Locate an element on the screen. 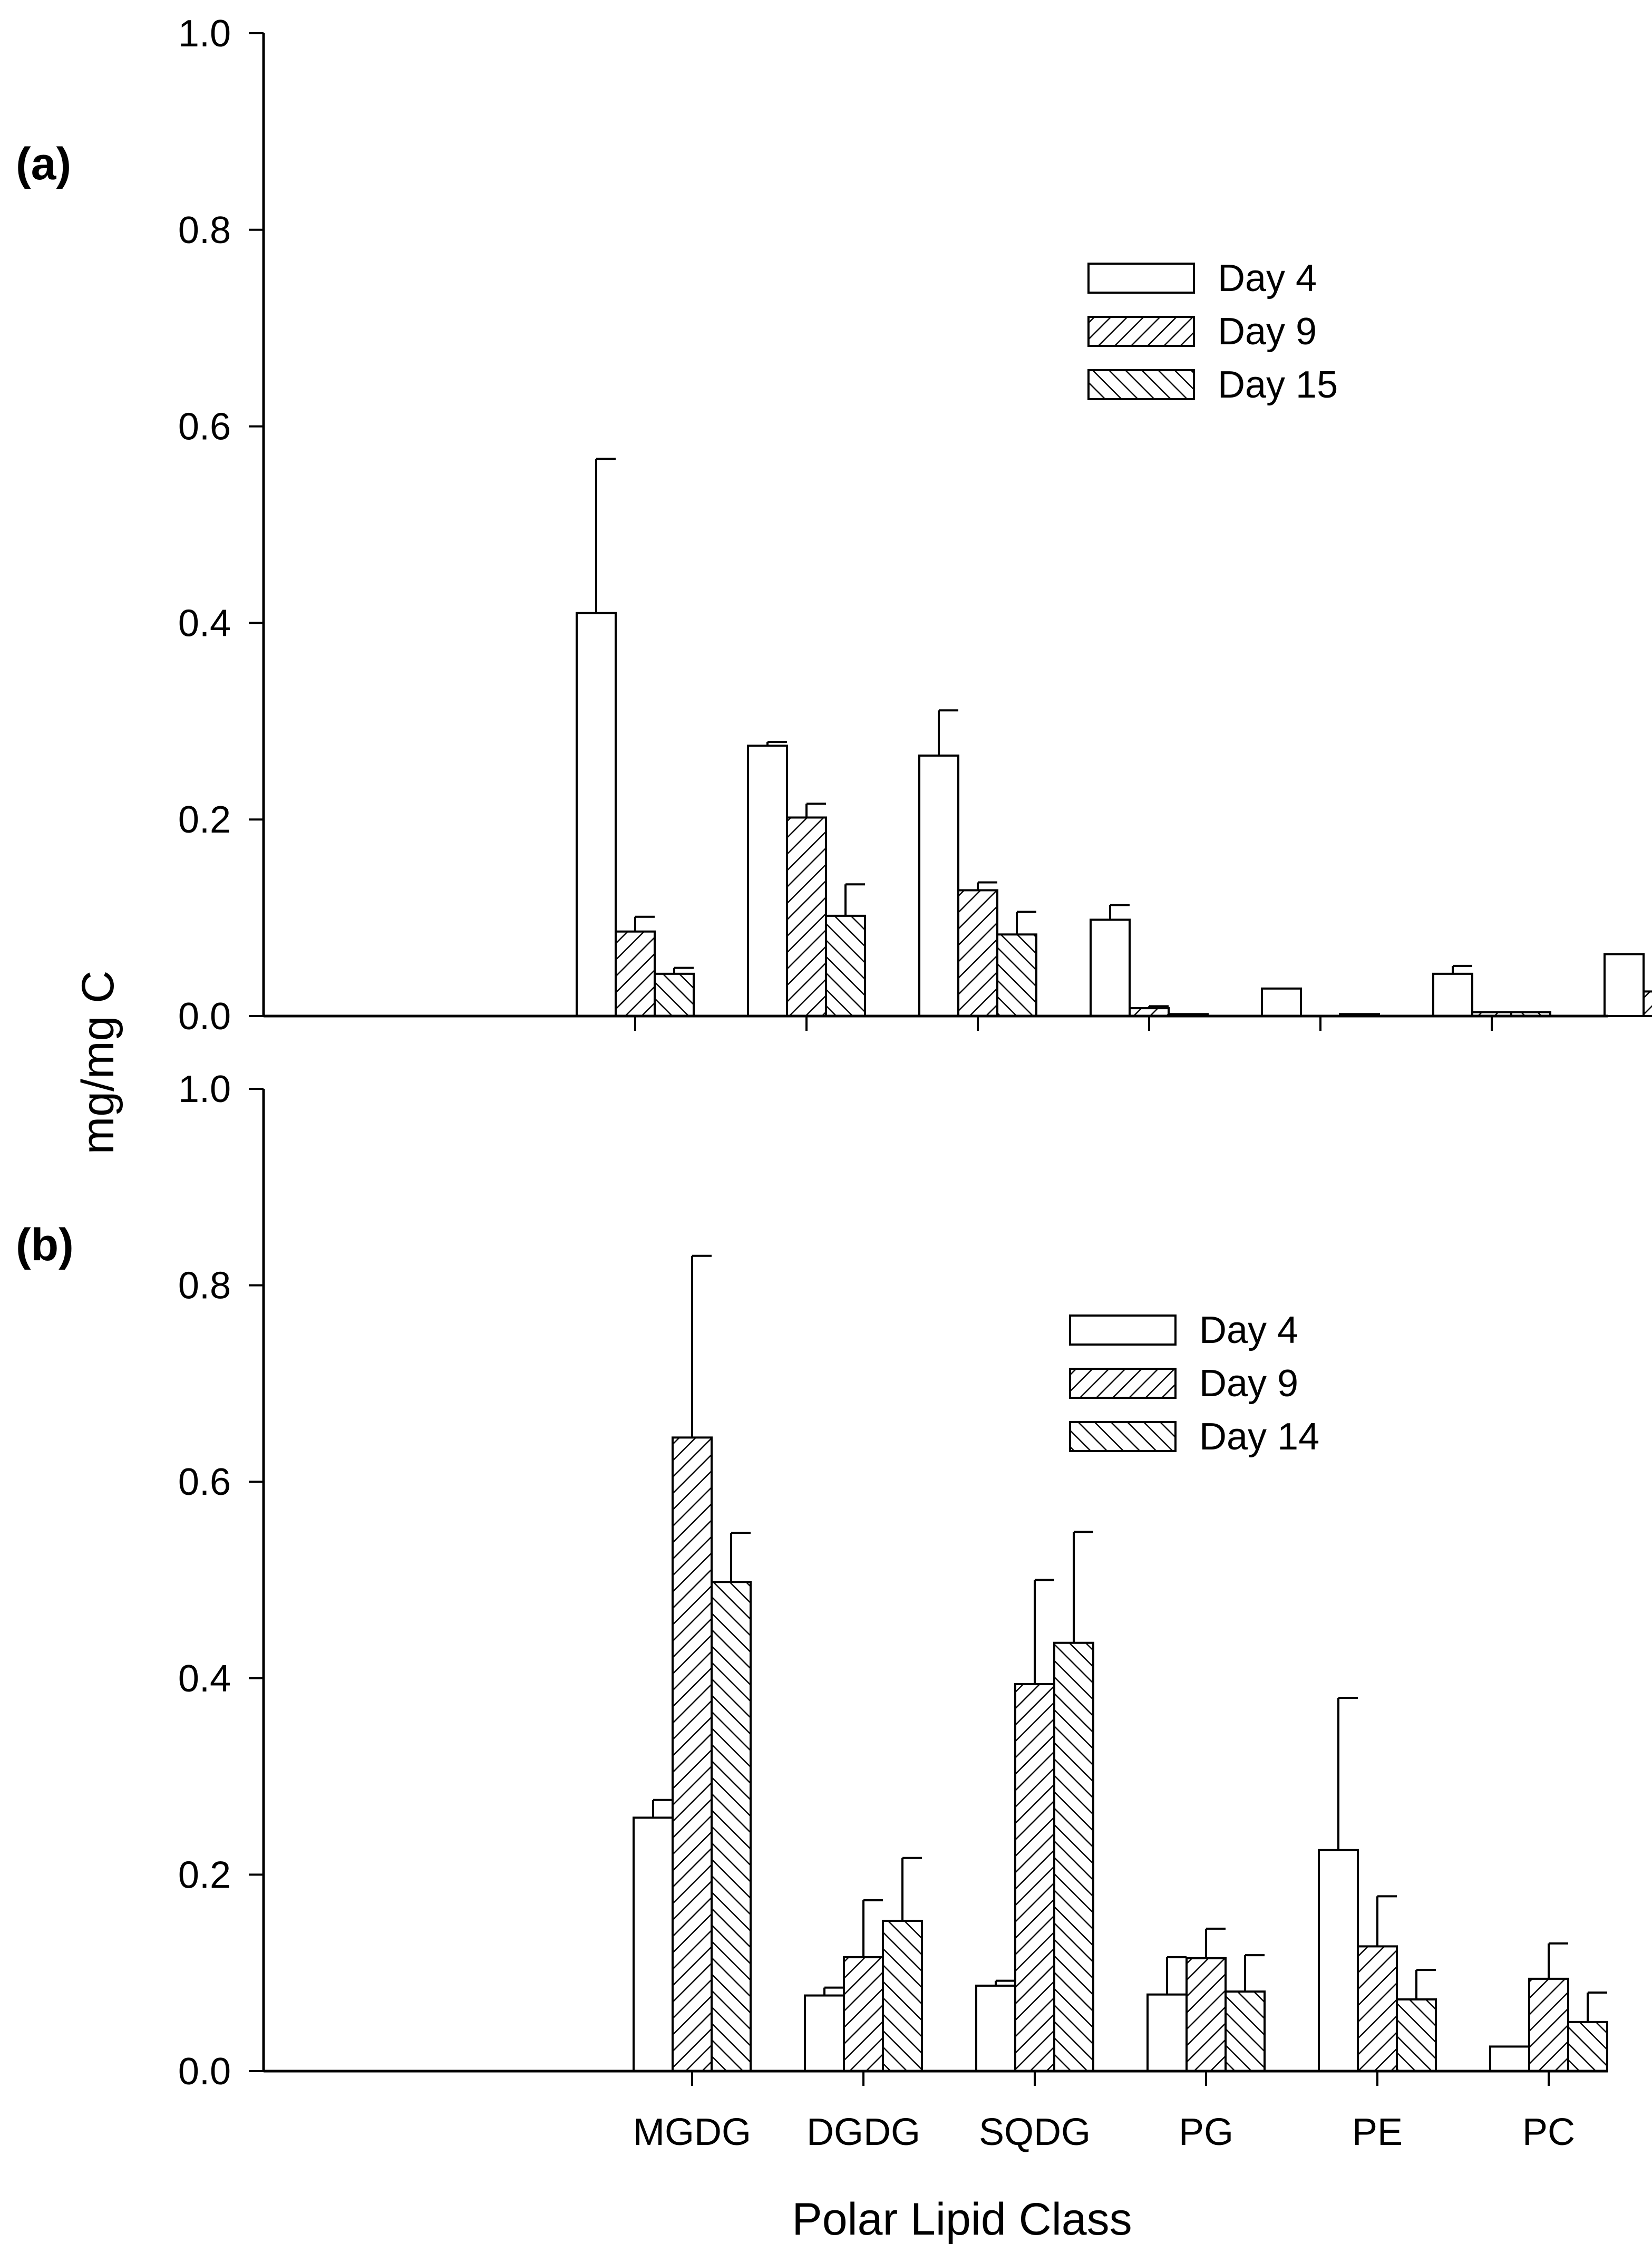 The width and height of the screenshot is (1652, 2262). panel-b-legend-label-day-14: Day 14 is located at coordinates (1259, 1437).